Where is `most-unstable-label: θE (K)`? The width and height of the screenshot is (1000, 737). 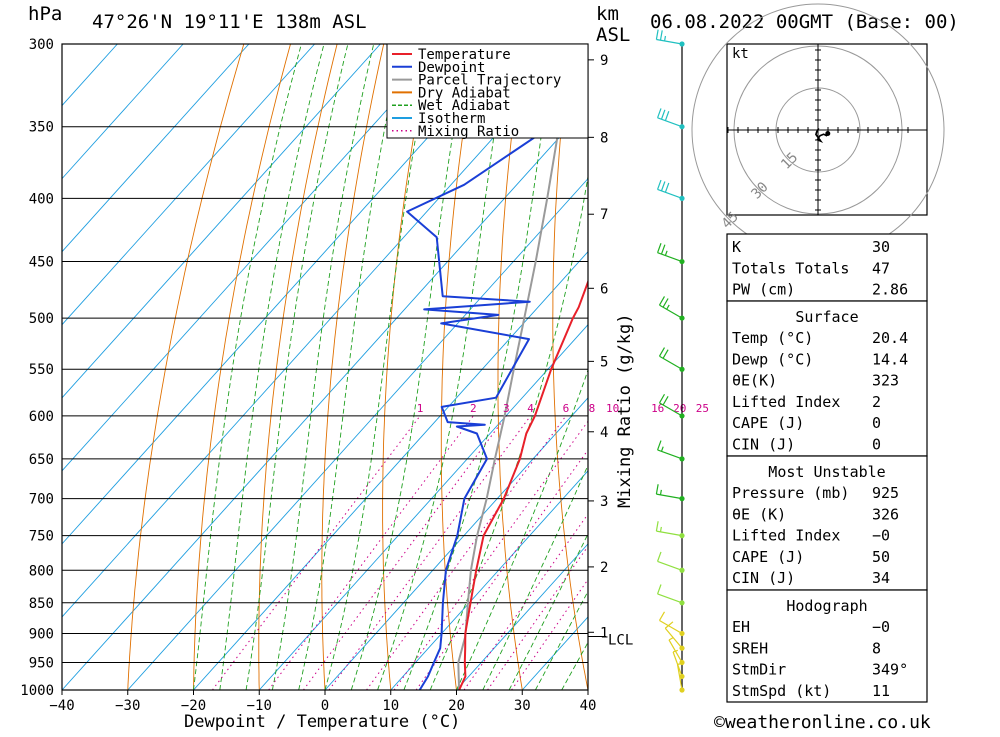
most-unstable-label: θE (K) is located at coordinates (759, 514).